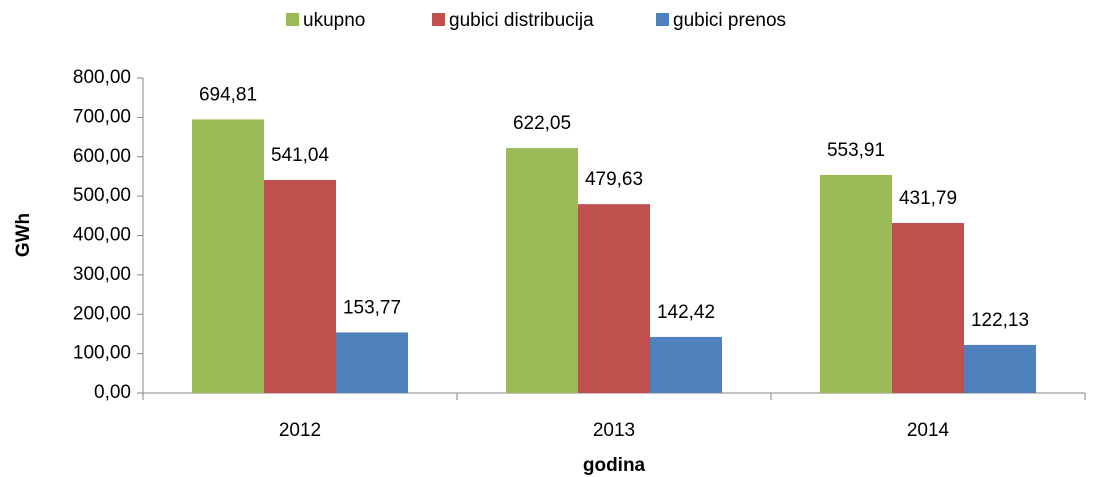 The image size is (1099, 477). What do you see at coordinates (372, 307) in the screenshot?
I see `data-label: 153,77` at bounding box center [372, 307].